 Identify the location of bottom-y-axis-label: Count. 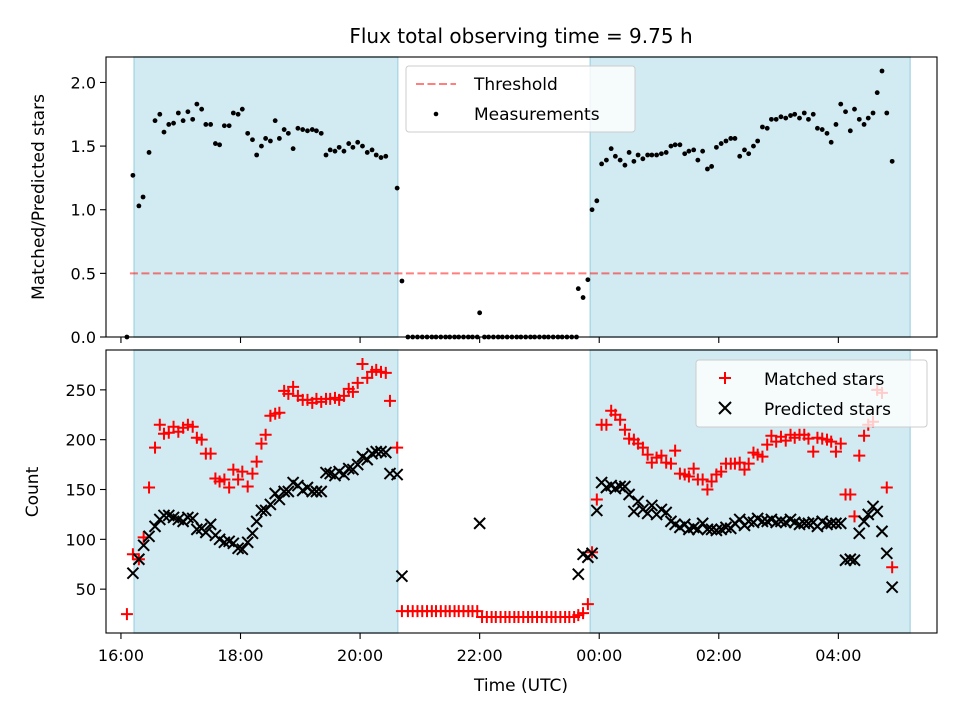
(33, 491).